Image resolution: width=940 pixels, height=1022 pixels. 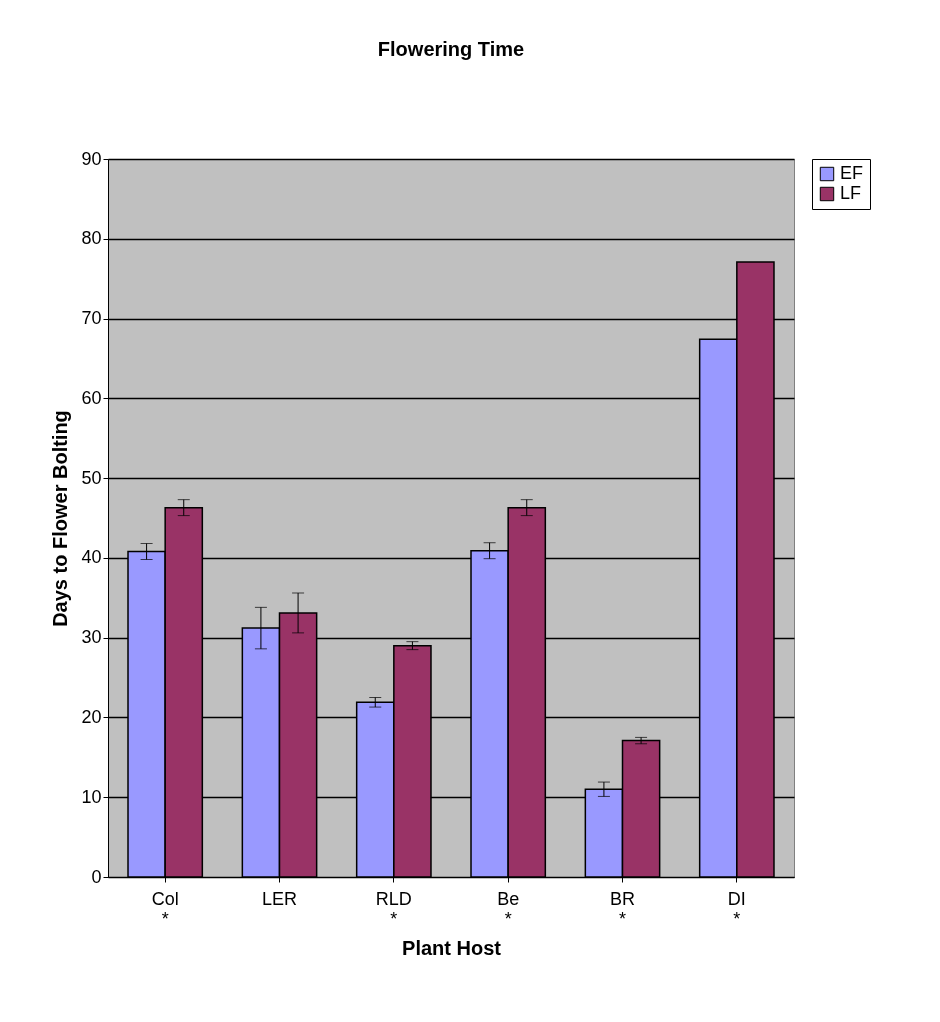 I want to click on x-tick-label: LER, so click(x=279, y=898).